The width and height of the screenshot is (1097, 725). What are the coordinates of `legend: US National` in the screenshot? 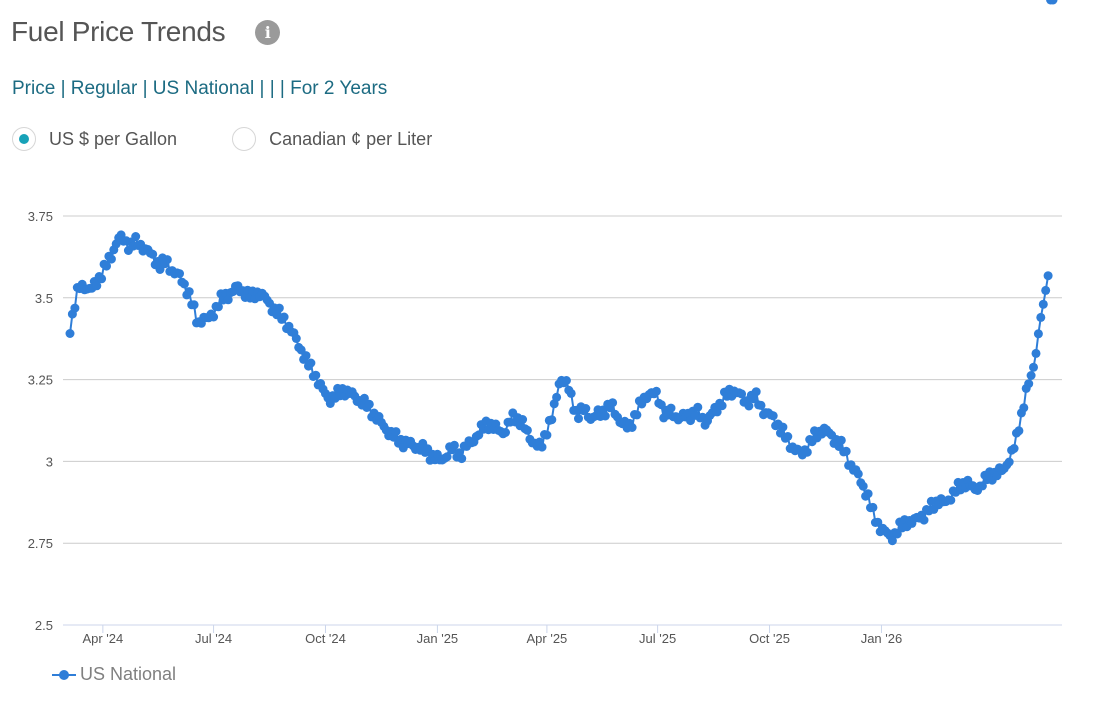 It's located at (114, 674).